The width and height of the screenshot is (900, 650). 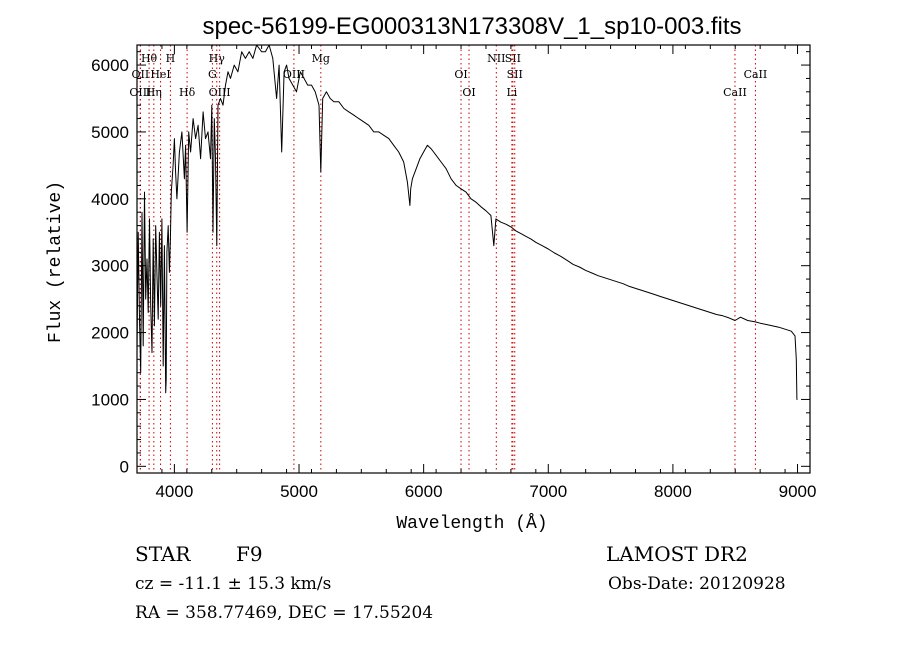 What do you see at coordinates (496, 58) in the screenshot?
I see `spectral-line-label: NII` at bounding box center [496, 58].